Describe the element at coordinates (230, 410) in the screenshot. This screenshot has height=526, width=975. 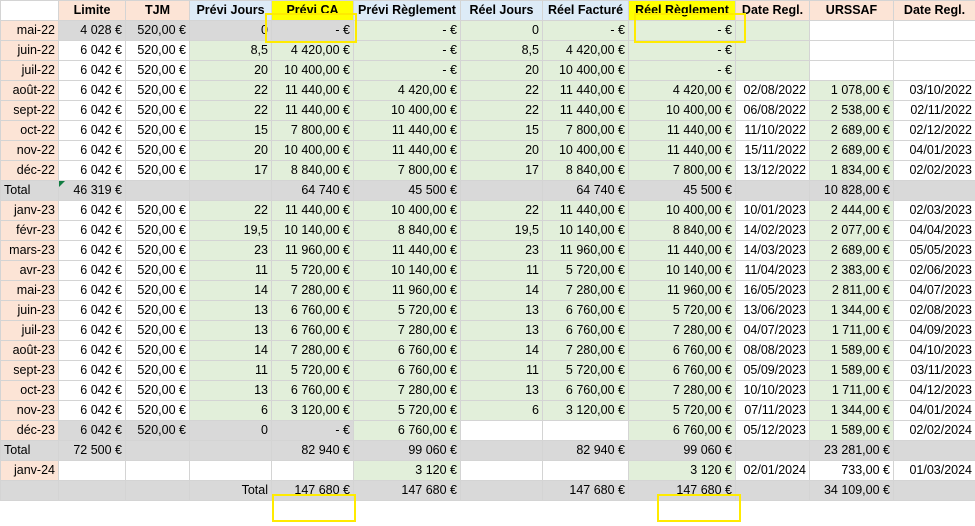
I see `cell-previ-jours: 6` at that location.